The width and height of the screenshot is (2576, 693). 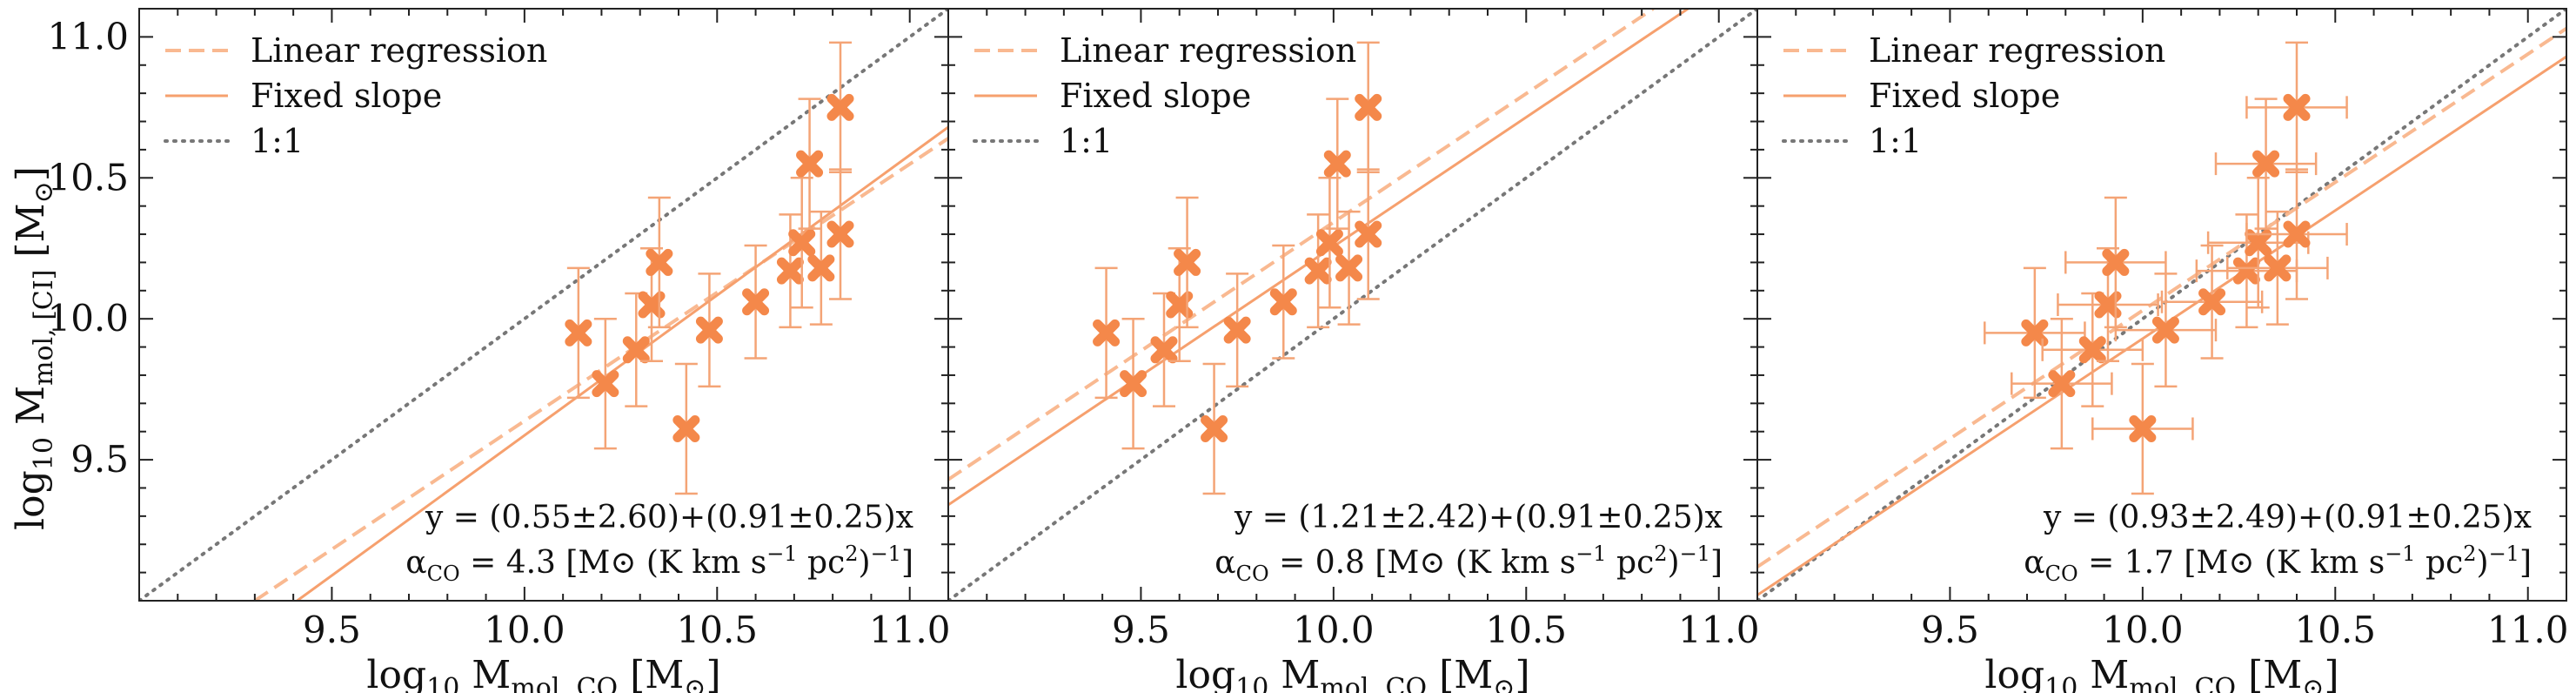 What do you see at coordinates (1344, 563) in the screenshot?
I see `alpha-value: = 0.8 [M` at bounding box center [1344, 563].